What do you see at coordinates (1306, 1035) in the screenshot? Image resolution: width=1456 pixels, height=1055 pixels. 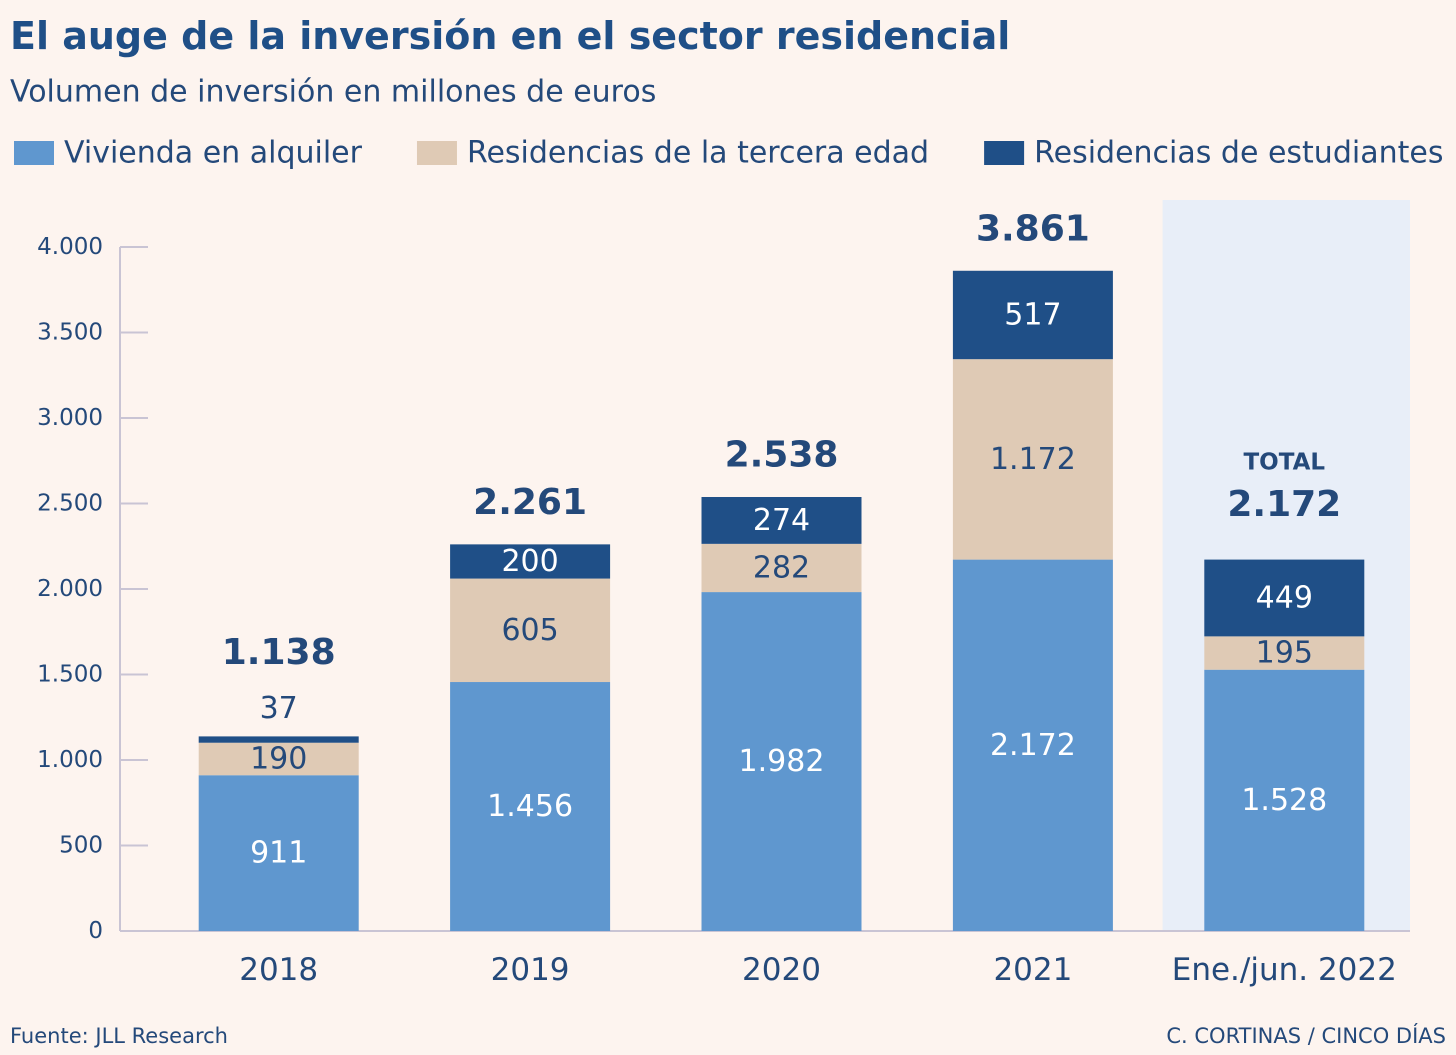 I see `credit: C. CORTINAS / CINCO DÍAS` at bounding box center [1306, 1035].